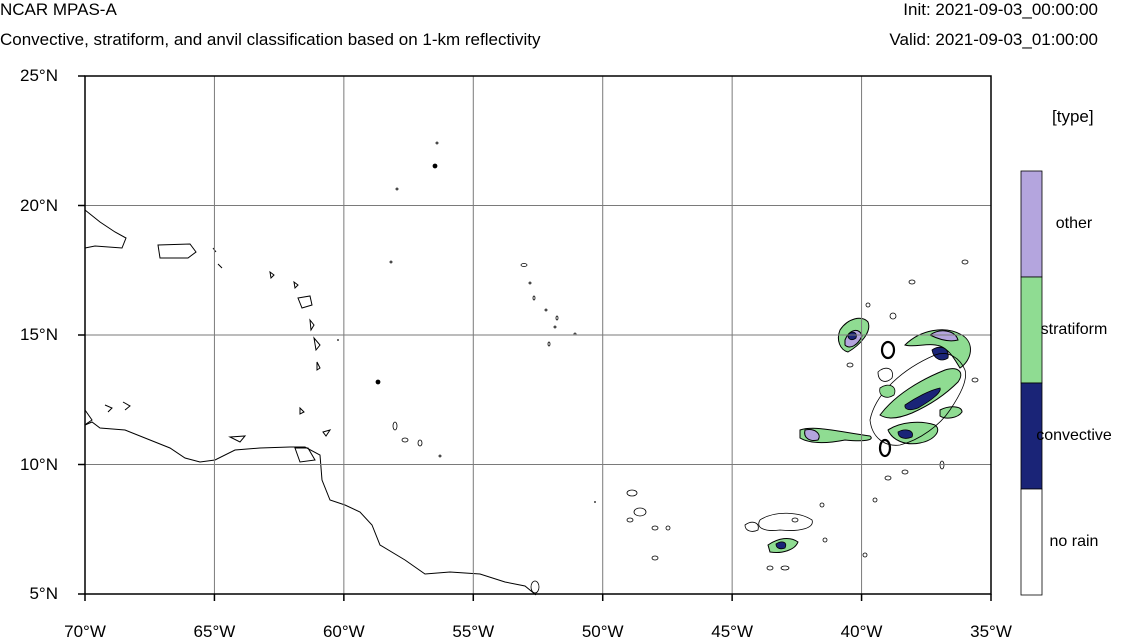 Image resolution: width=1128 pixels, height=642 pixels. I want to click on legend-title: [type], so click(1073, 116).